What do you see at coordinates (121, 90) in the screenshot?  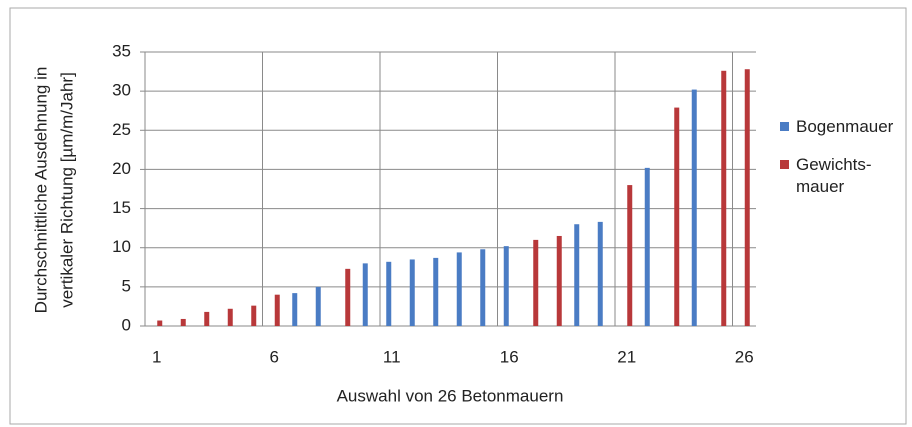 I see `y-tick-label: 30` at bounding box center [121, 90].